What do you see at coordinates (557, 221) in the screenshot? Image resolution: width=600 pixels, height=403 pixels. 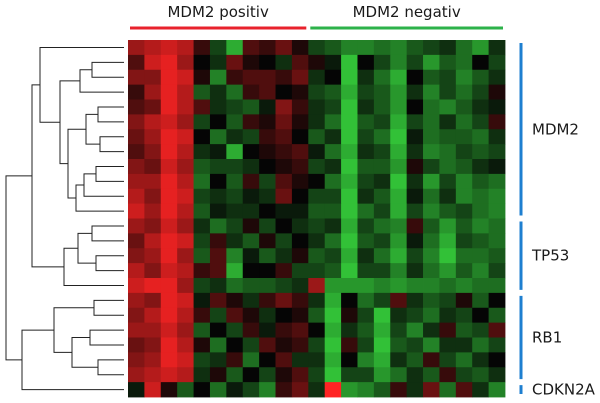 I see `row-groups: MDM2 TP53 RB1 CDKN2A` at bounding box center [557, 221].